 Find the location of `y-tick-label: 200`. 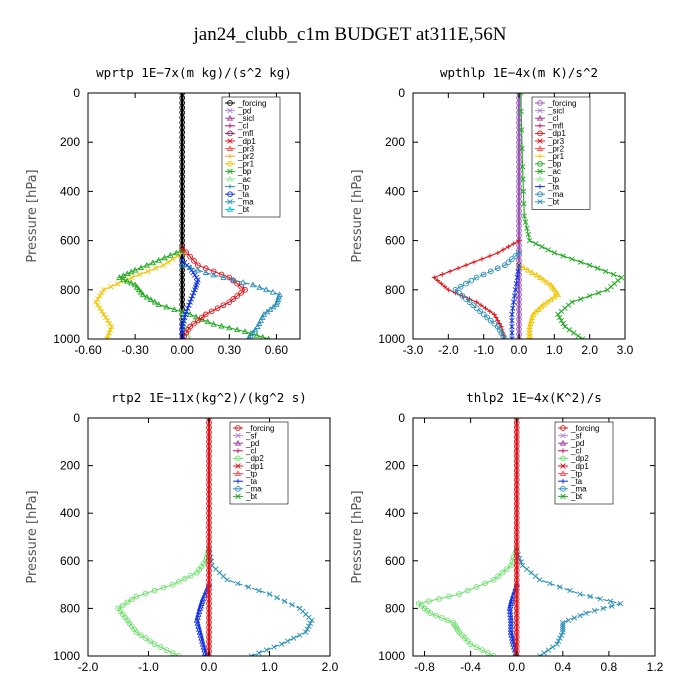

y-tick-label: 200 is located at coordinates (70, 142).